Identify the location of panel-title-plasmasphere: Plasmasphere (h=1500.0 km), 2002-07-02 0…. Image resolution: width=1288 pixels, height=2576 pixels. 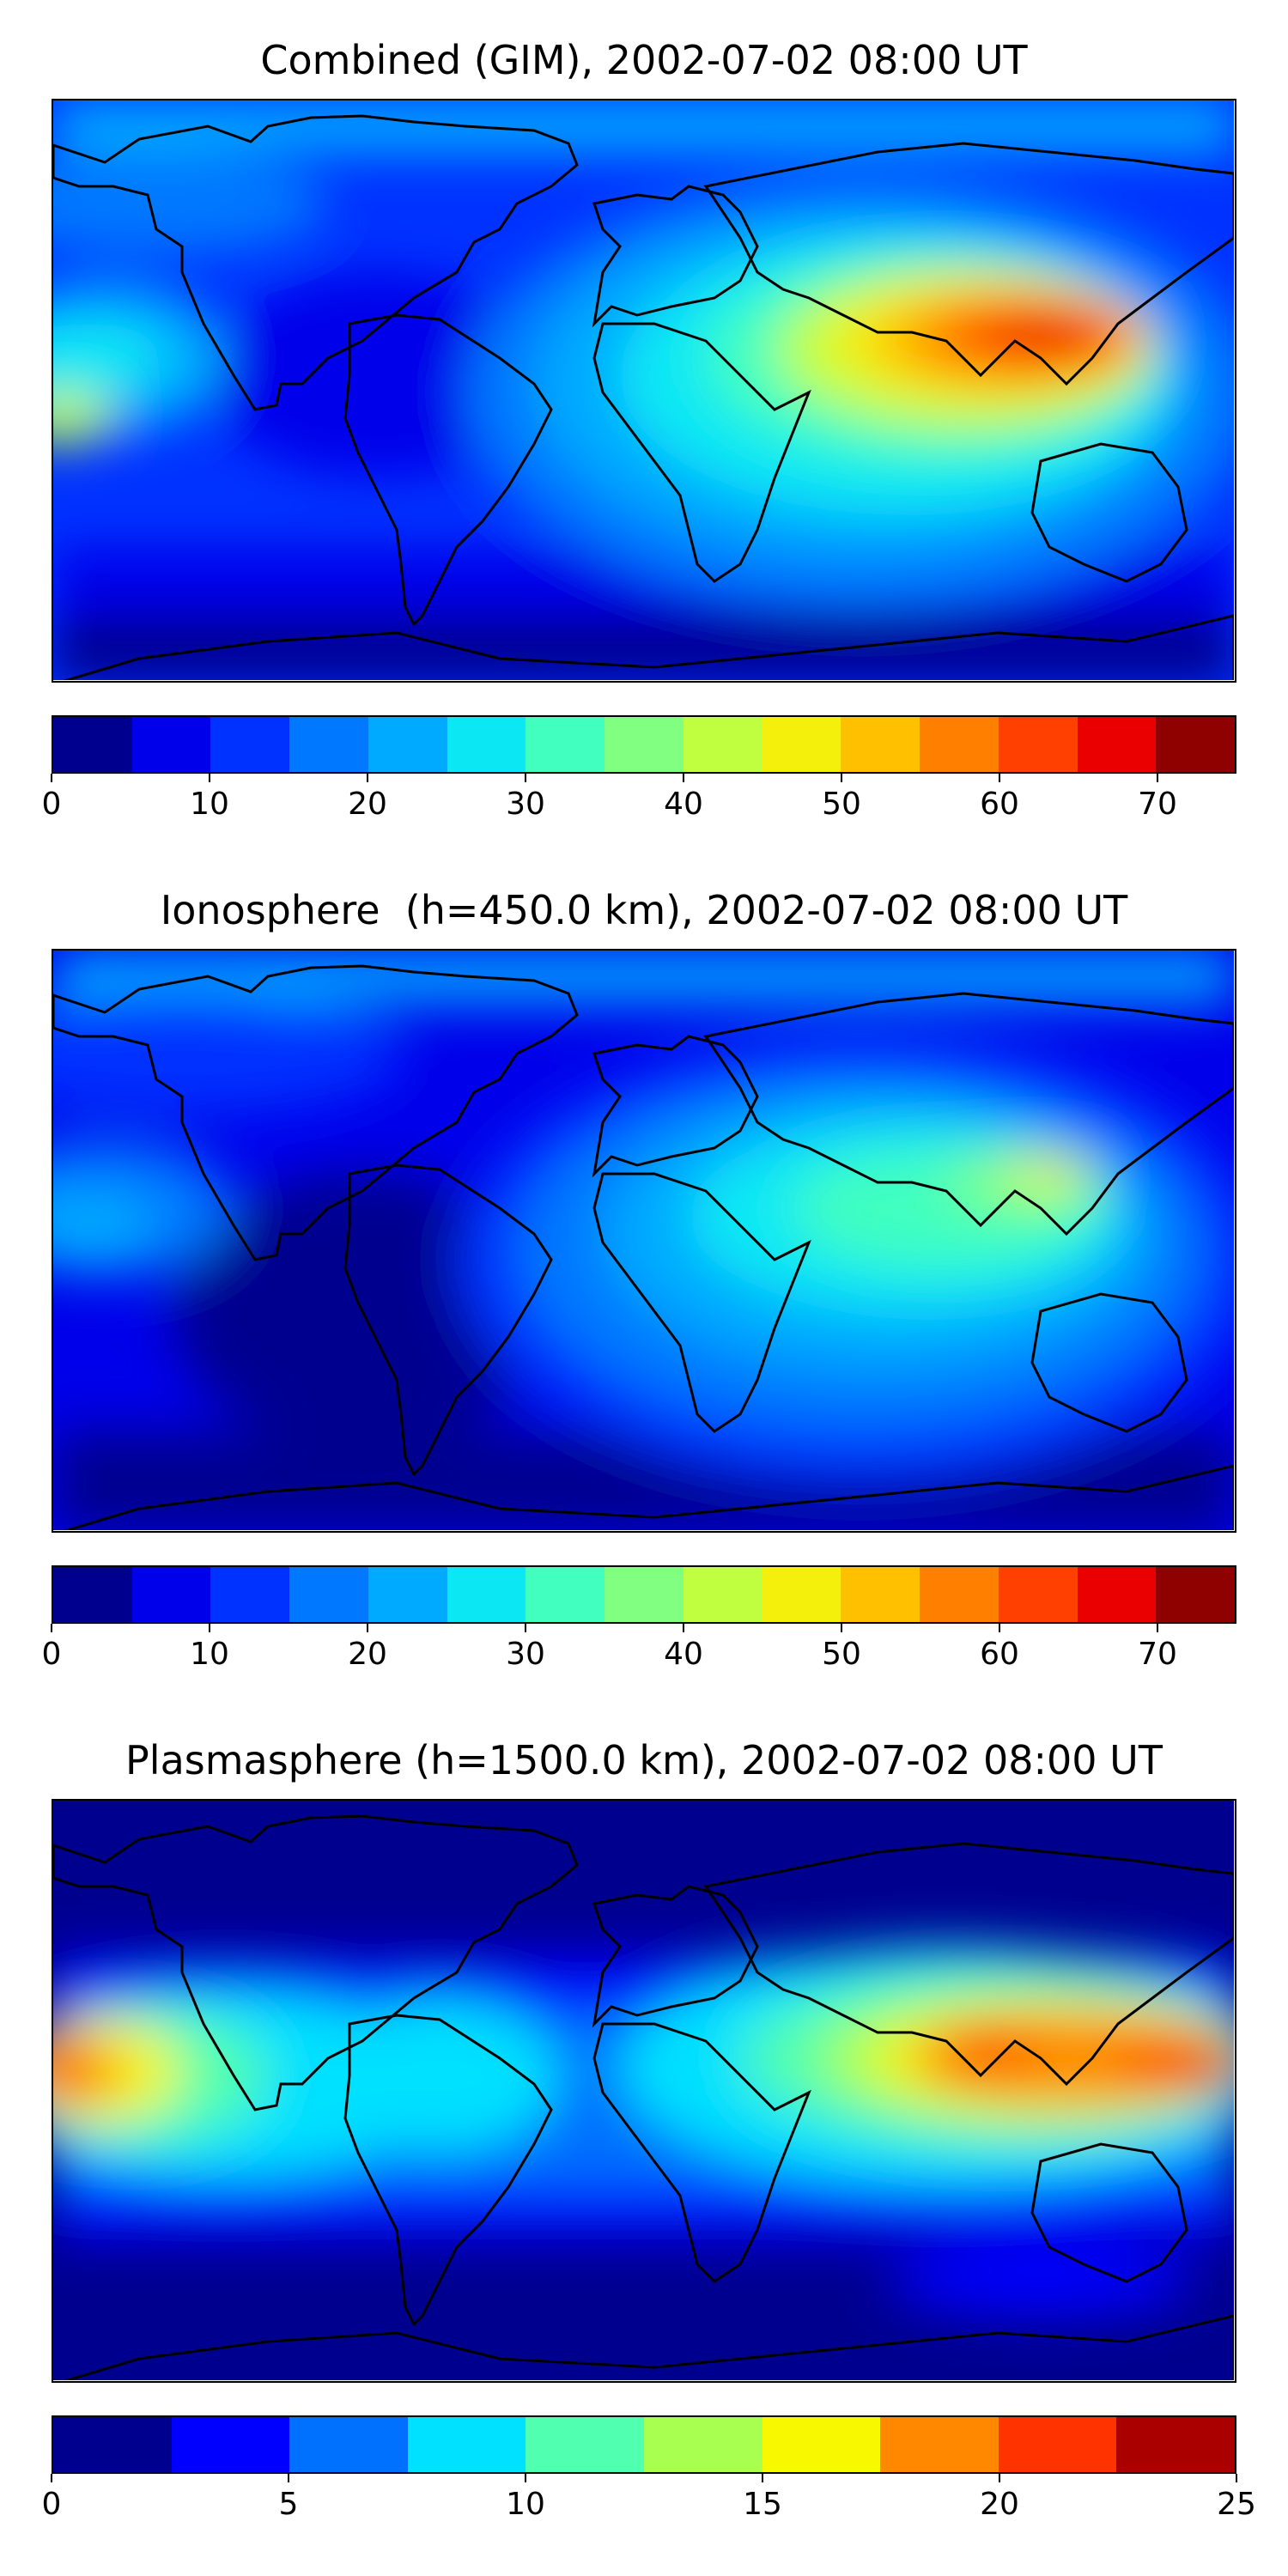
(644, 1760).